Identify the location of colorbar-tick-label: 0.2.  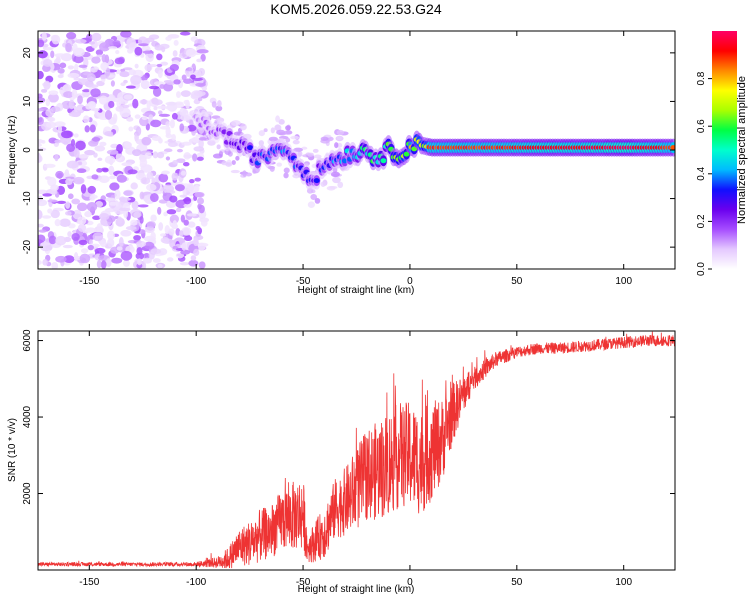
(701, 221).